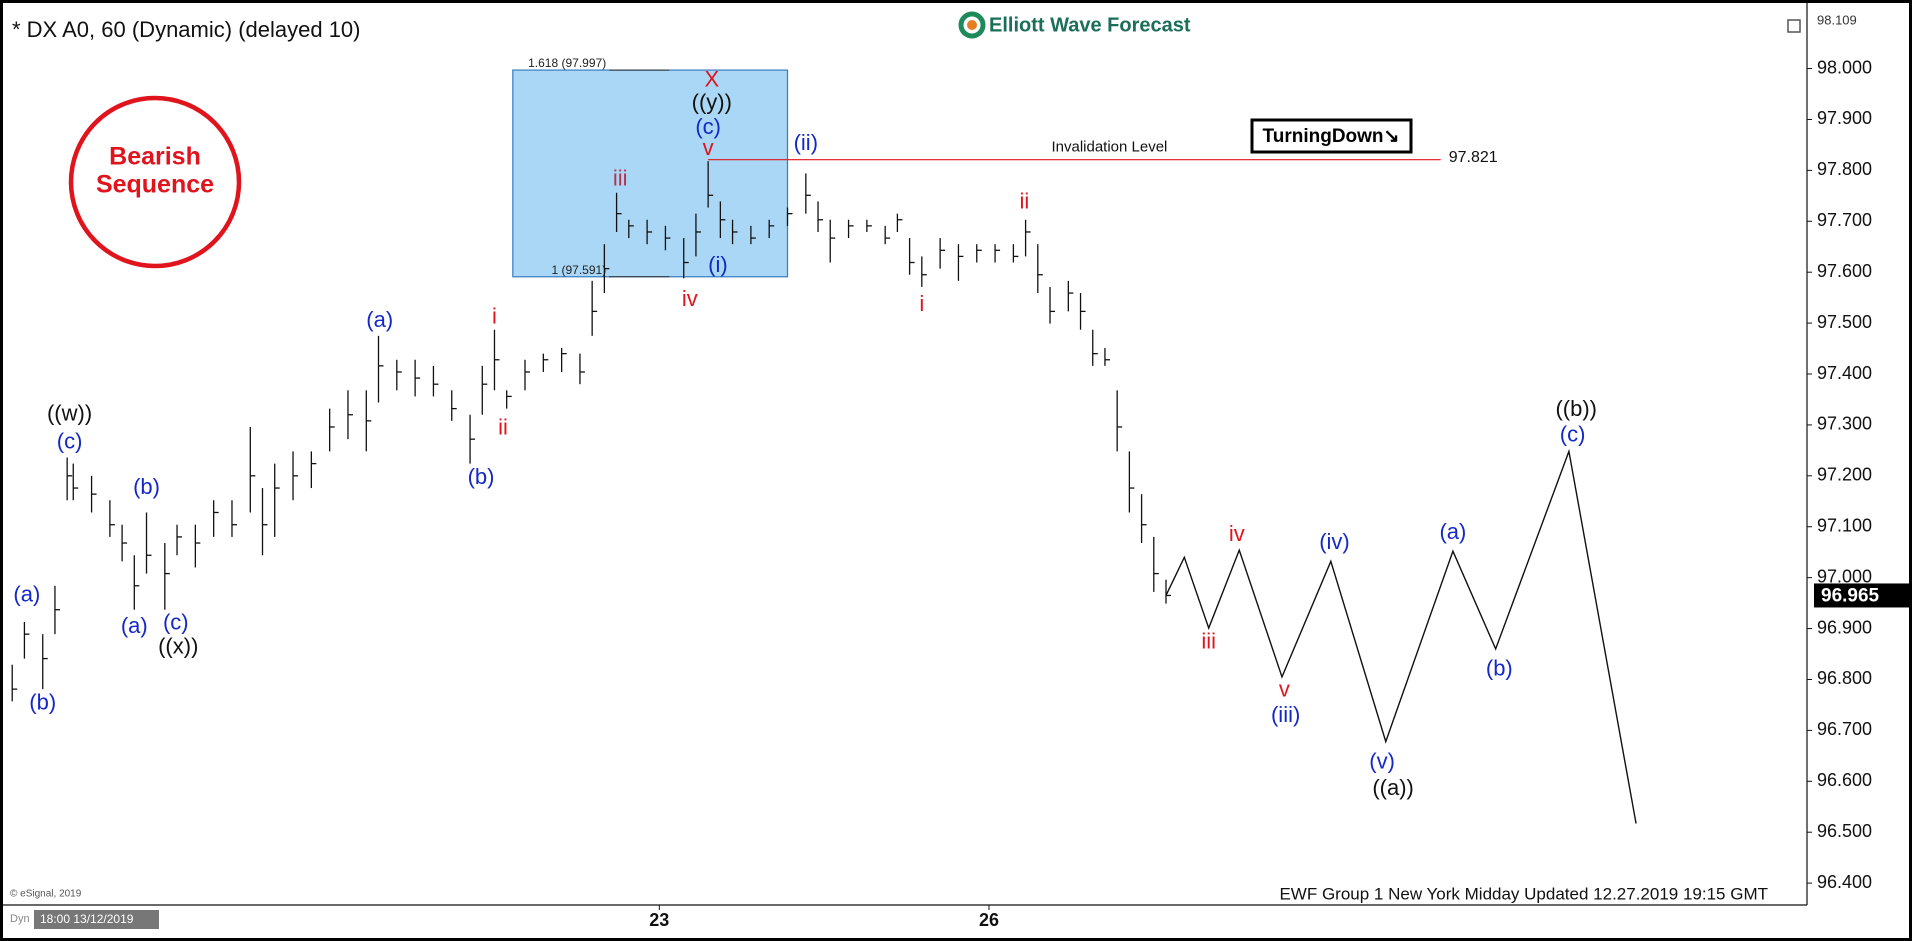 The image size is (1912, 941). Describe the element at coordinates (1844, 322) in the screenshot. I see `y-tick-label: 97.500` at that location.